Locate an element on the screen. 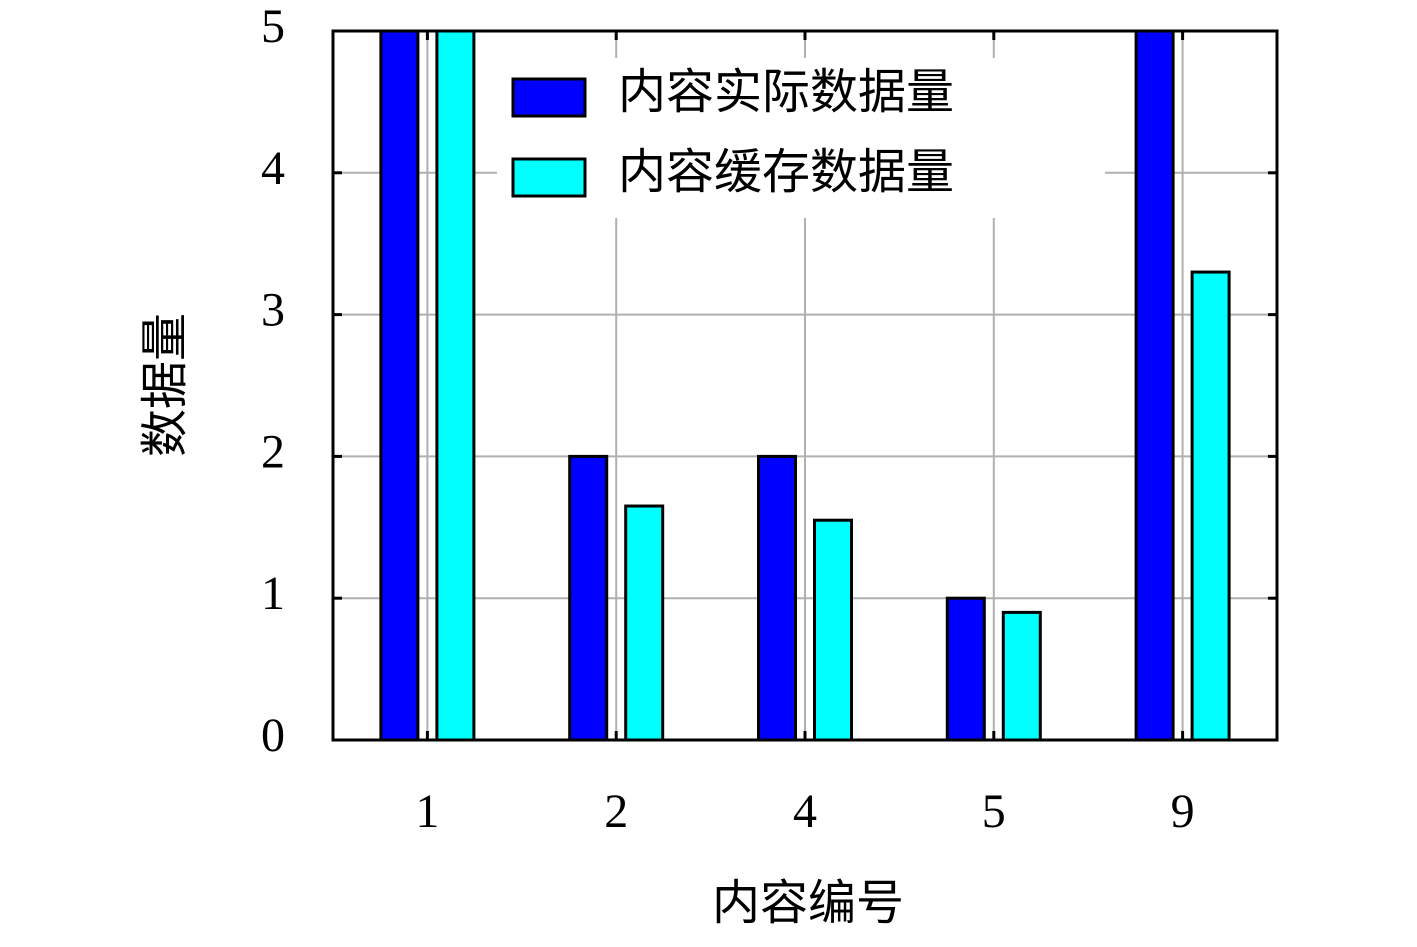  x-tick-label: 9 is located at coordinates (1183, 811).